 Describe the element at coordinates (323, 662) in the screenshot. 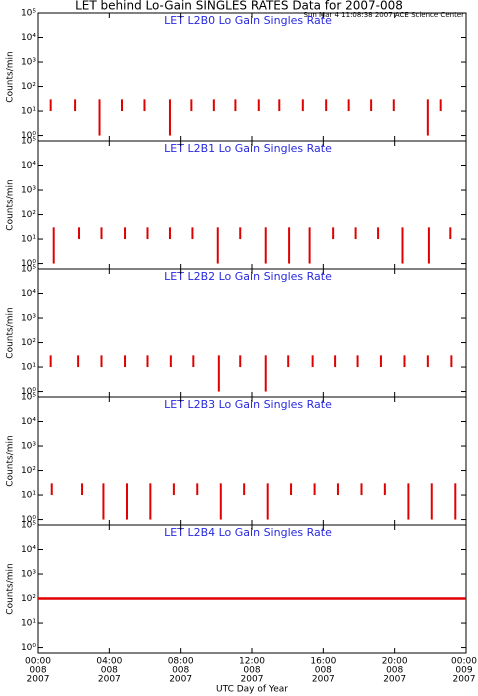

I see `x-tick-label: 16:00` at that location.